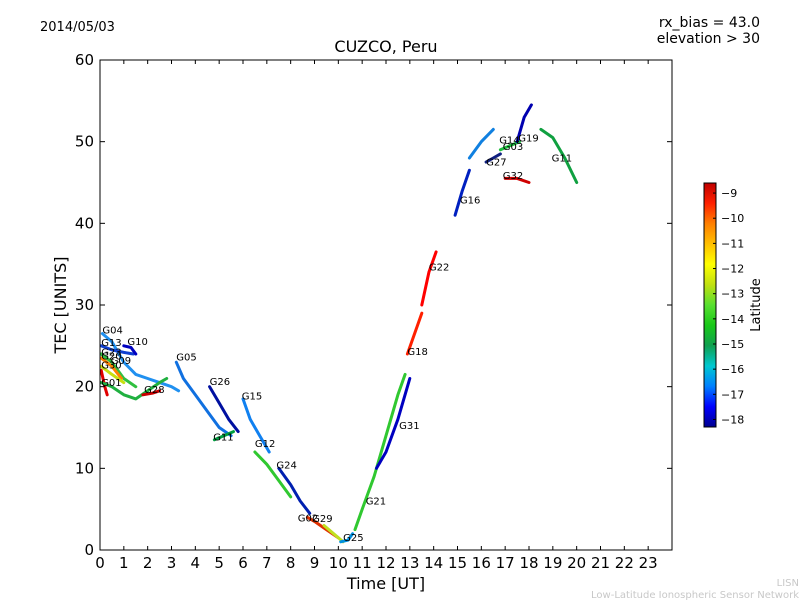 This screenshot has width=800, height=600. What do you see at coordinates (470, 201) in the screenshot?
I see `sat-label-g16-22: G16` at bounding box center [470, 201].